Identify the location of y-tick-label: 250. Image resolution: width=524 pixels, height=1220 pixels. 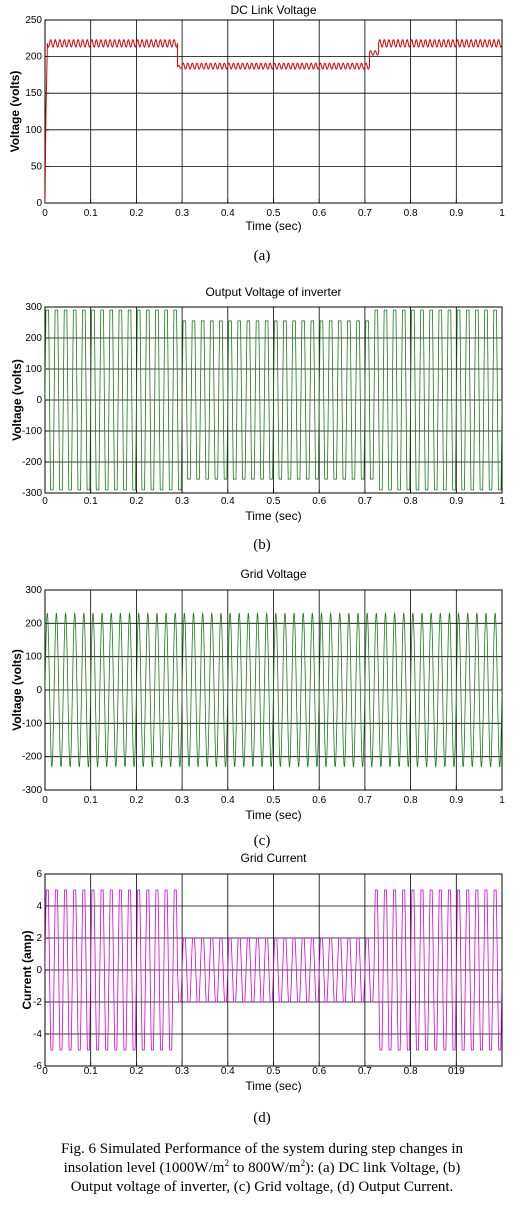
(33, 20).